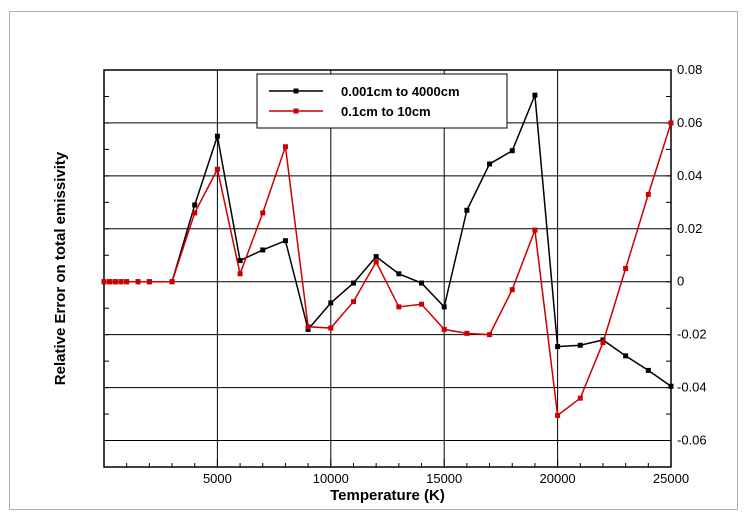 This screenshot has height=520, width=748. I want to click on y-tick-label: -0.04, so click(692, 387).